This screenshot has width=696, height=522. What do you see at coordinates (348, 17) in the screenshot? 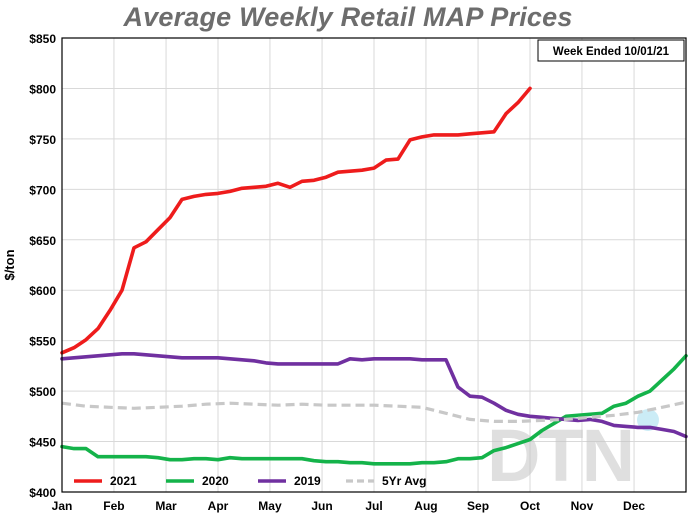
I see `chart-title: Average Weekly Retail MAP Prices` at bounding box center [348, 17].